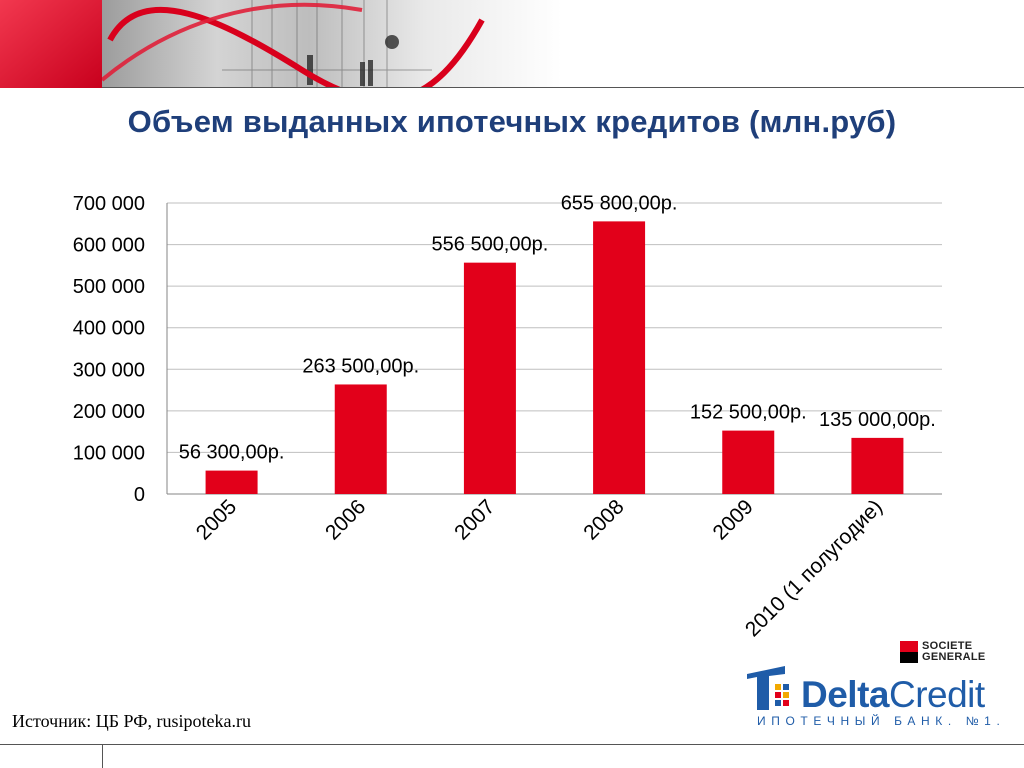 Image resolution: width=1024 pixels, height=768 pixels. Describe the element at coordinates (512, 744) in the screenshot. I see `footer-divider` at that location.